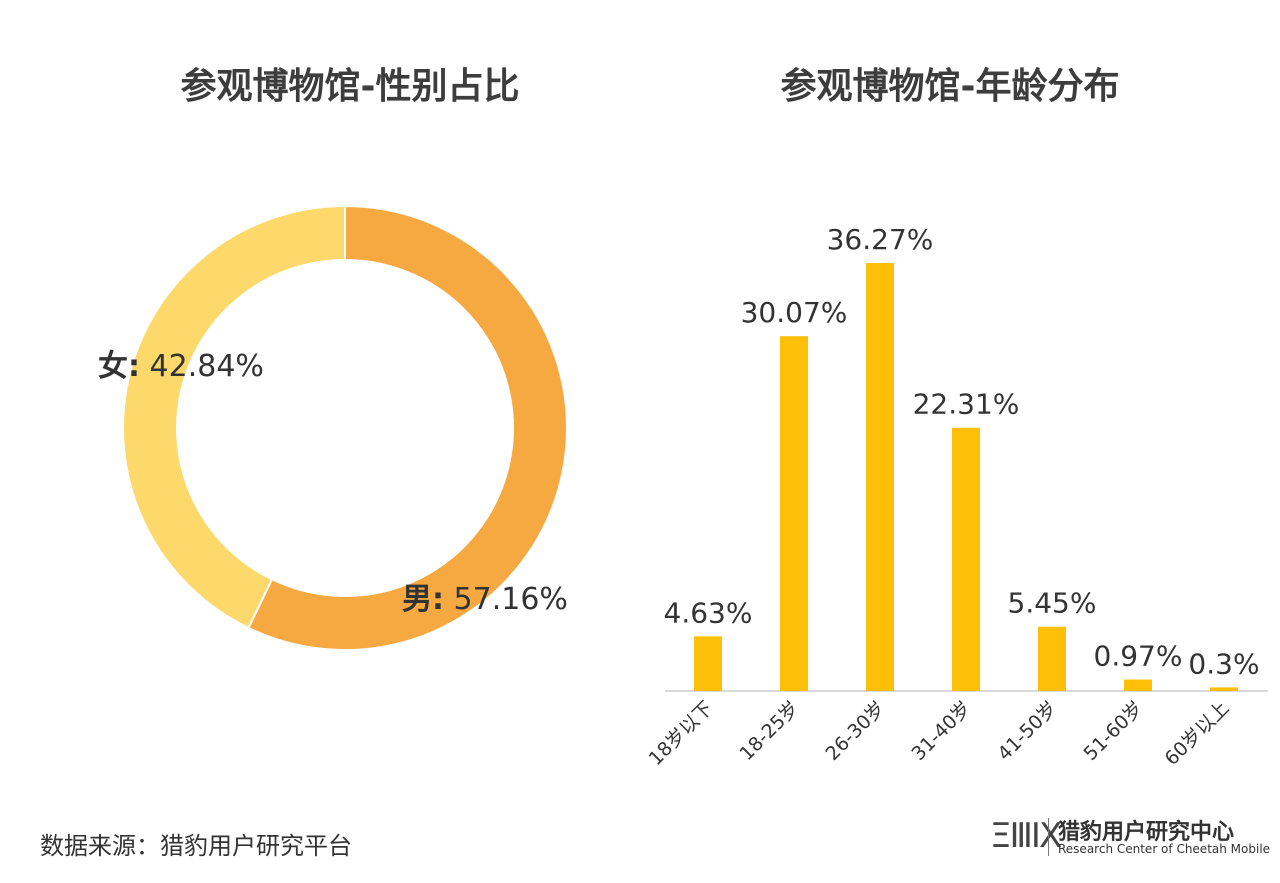  Describe the element at coordinates (181, 366) in the screenshot. I see `donut-label-female: 女: 42.84%` at that location.